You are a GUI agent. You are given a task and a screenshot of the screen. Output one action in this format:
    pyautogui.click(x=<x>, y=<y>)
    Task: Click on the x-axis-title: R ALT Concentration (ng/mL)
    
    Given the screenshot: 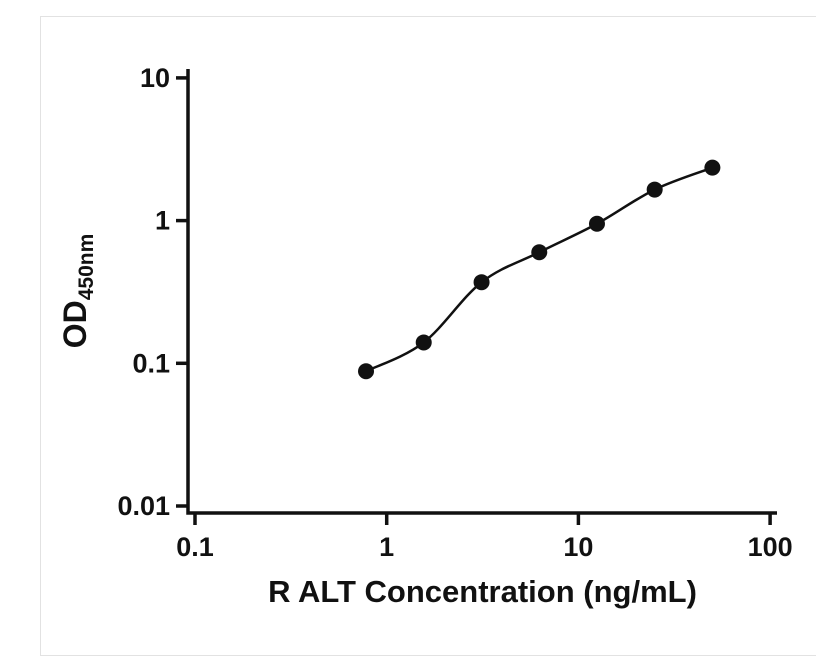 What is the action you would take?
    pyautogui.click(x=482, y=591)
    